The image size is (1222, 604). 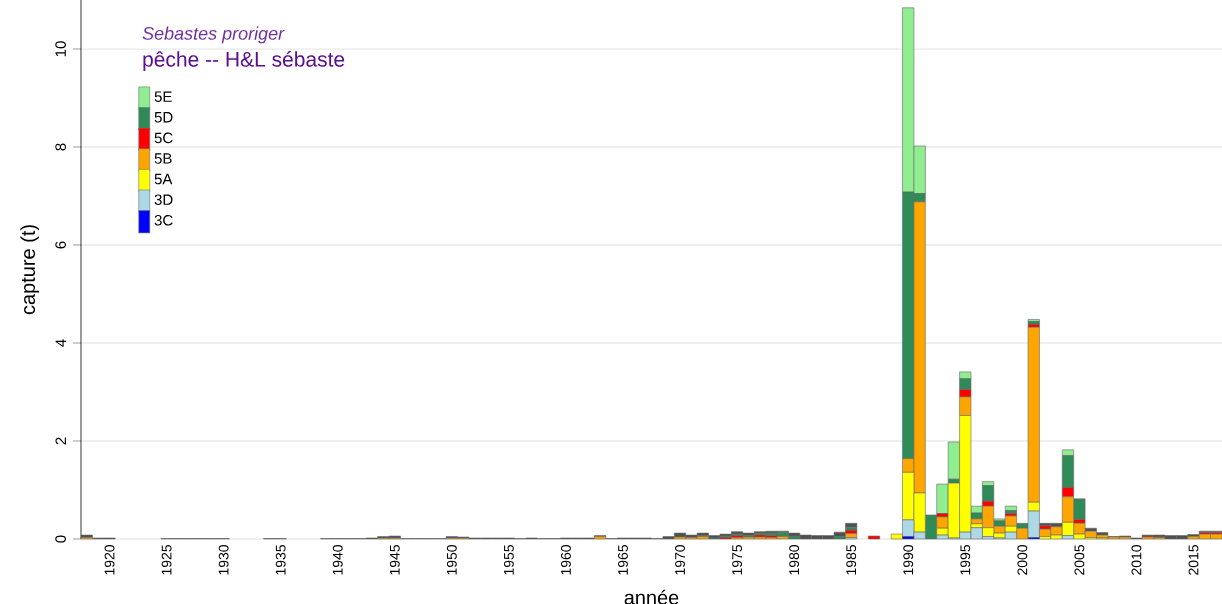 I want to click on x-tick-label: 1955, so click(x=508, y=560).